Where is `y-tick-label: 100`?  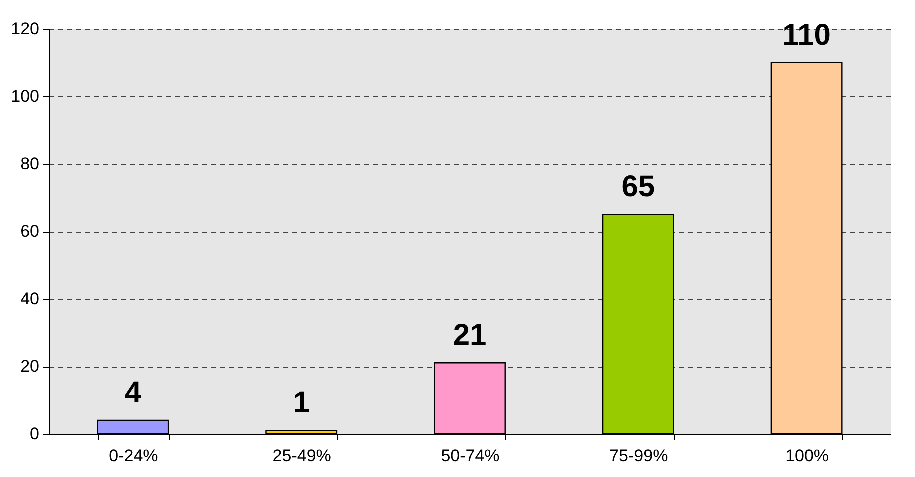 y-tick-label: 100 is located at coordinates (25, 96).